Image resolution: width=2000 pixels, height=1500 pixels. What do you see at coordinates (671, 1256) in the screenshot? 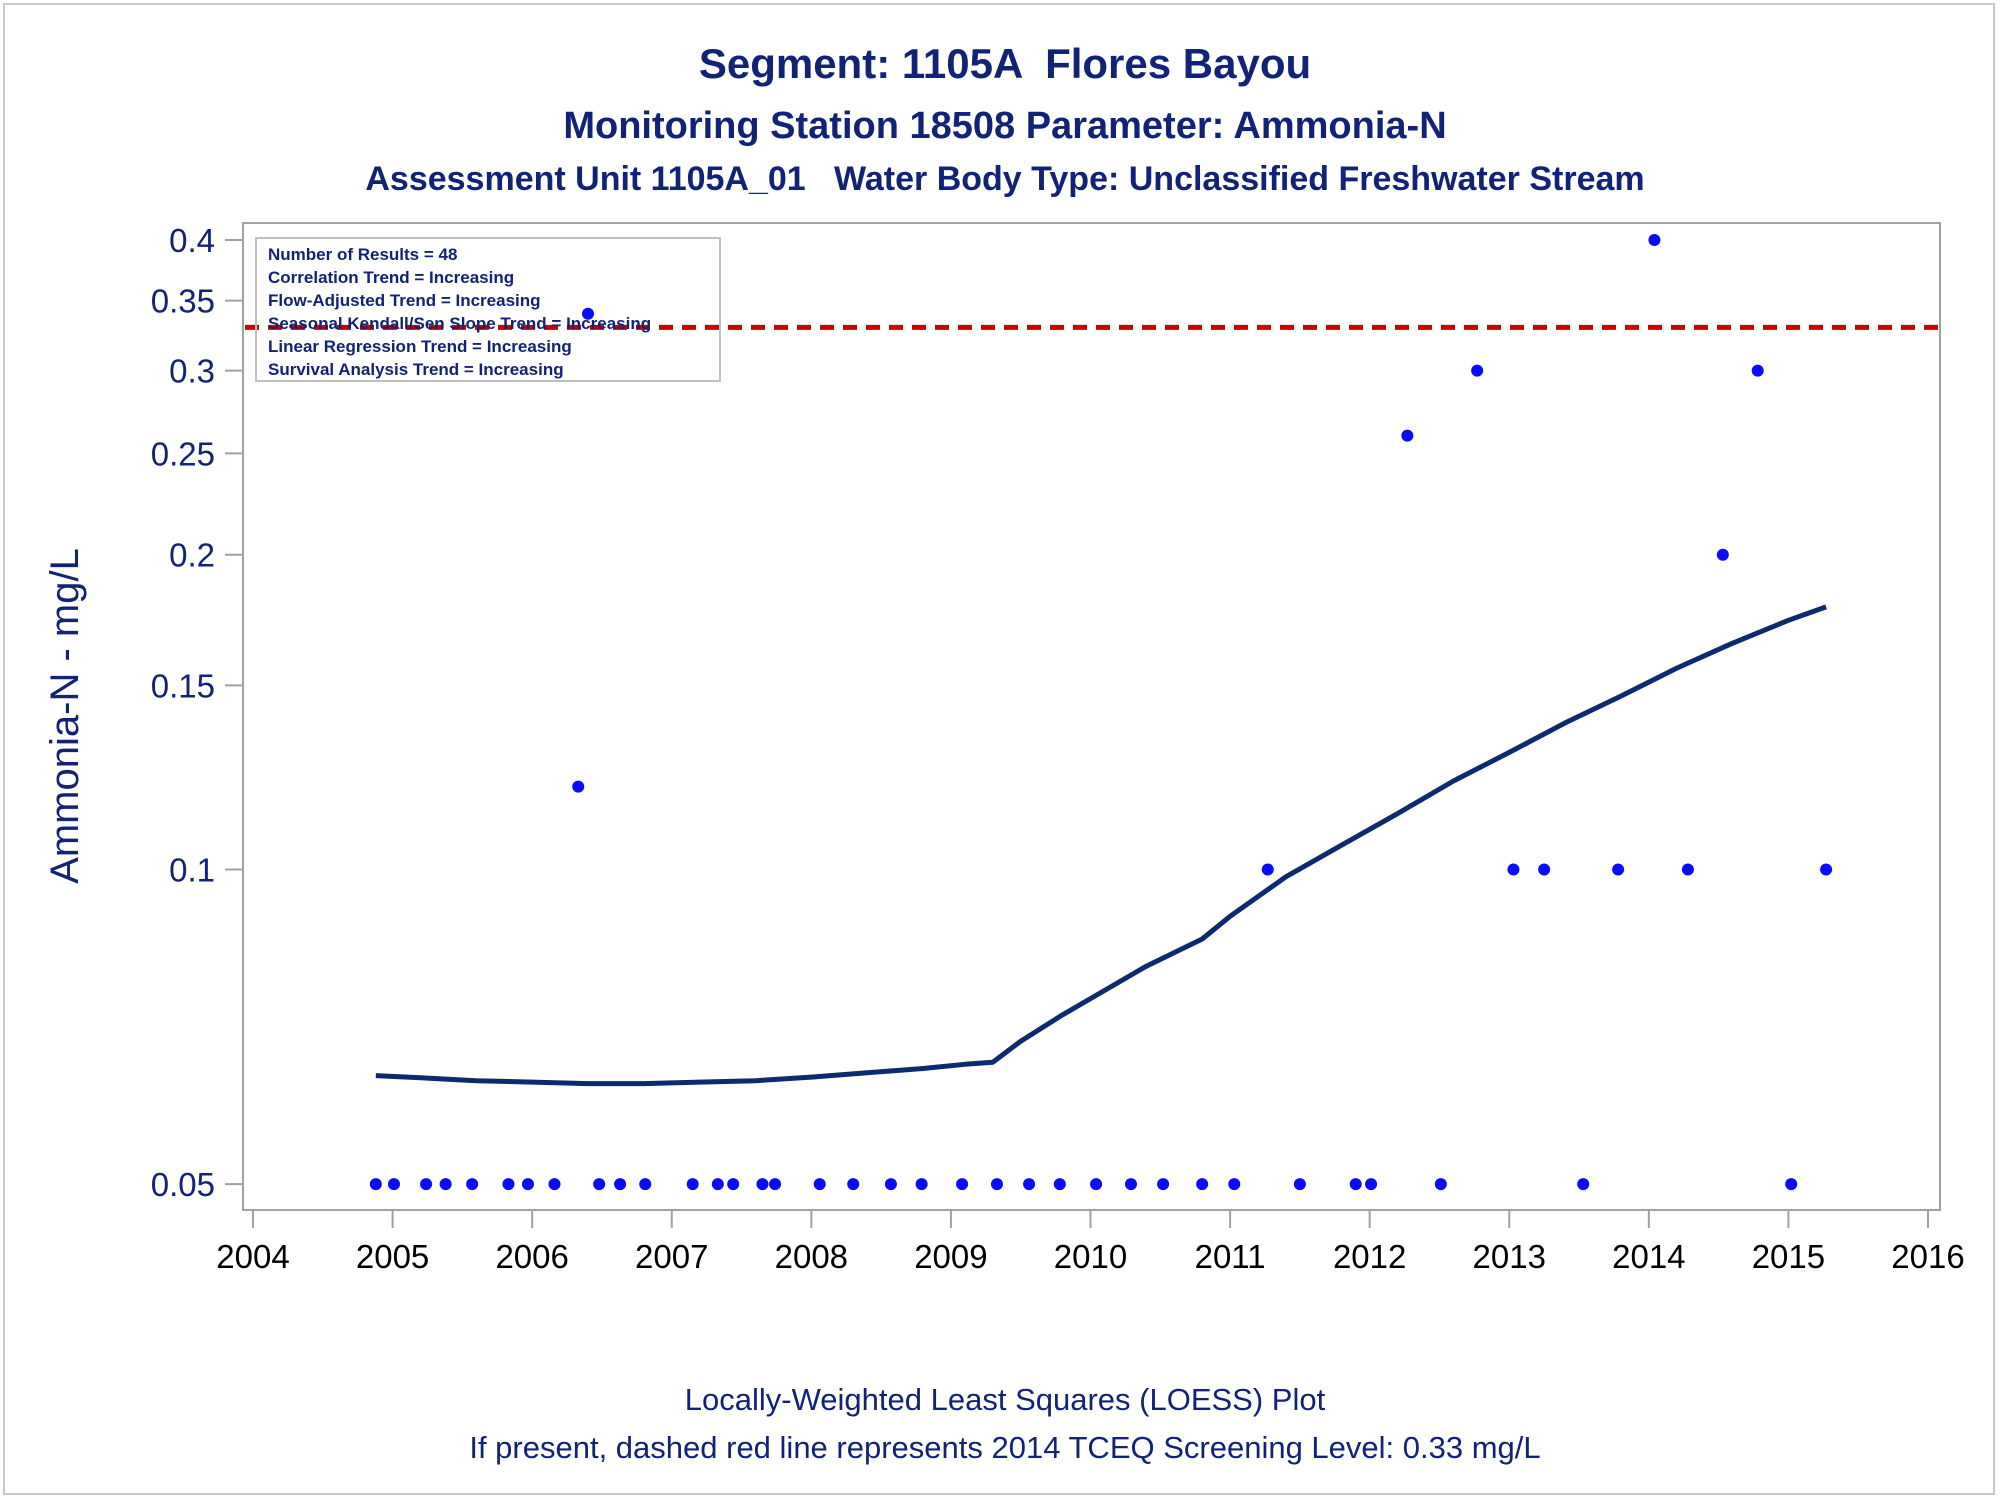
I see `x-tick-label: 2007` at bounding box center [671, 1256].